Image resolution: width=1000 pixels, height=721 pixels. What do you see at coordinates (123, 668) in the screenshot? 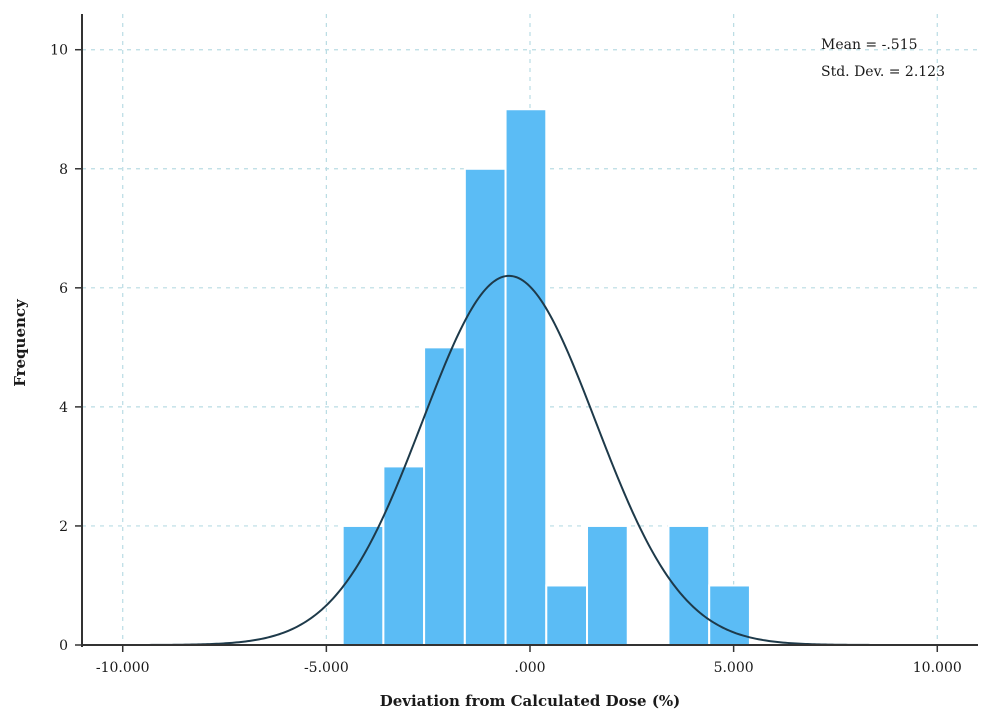
I see `x-tick-label: -10.000` at bounding box center [123, 668].